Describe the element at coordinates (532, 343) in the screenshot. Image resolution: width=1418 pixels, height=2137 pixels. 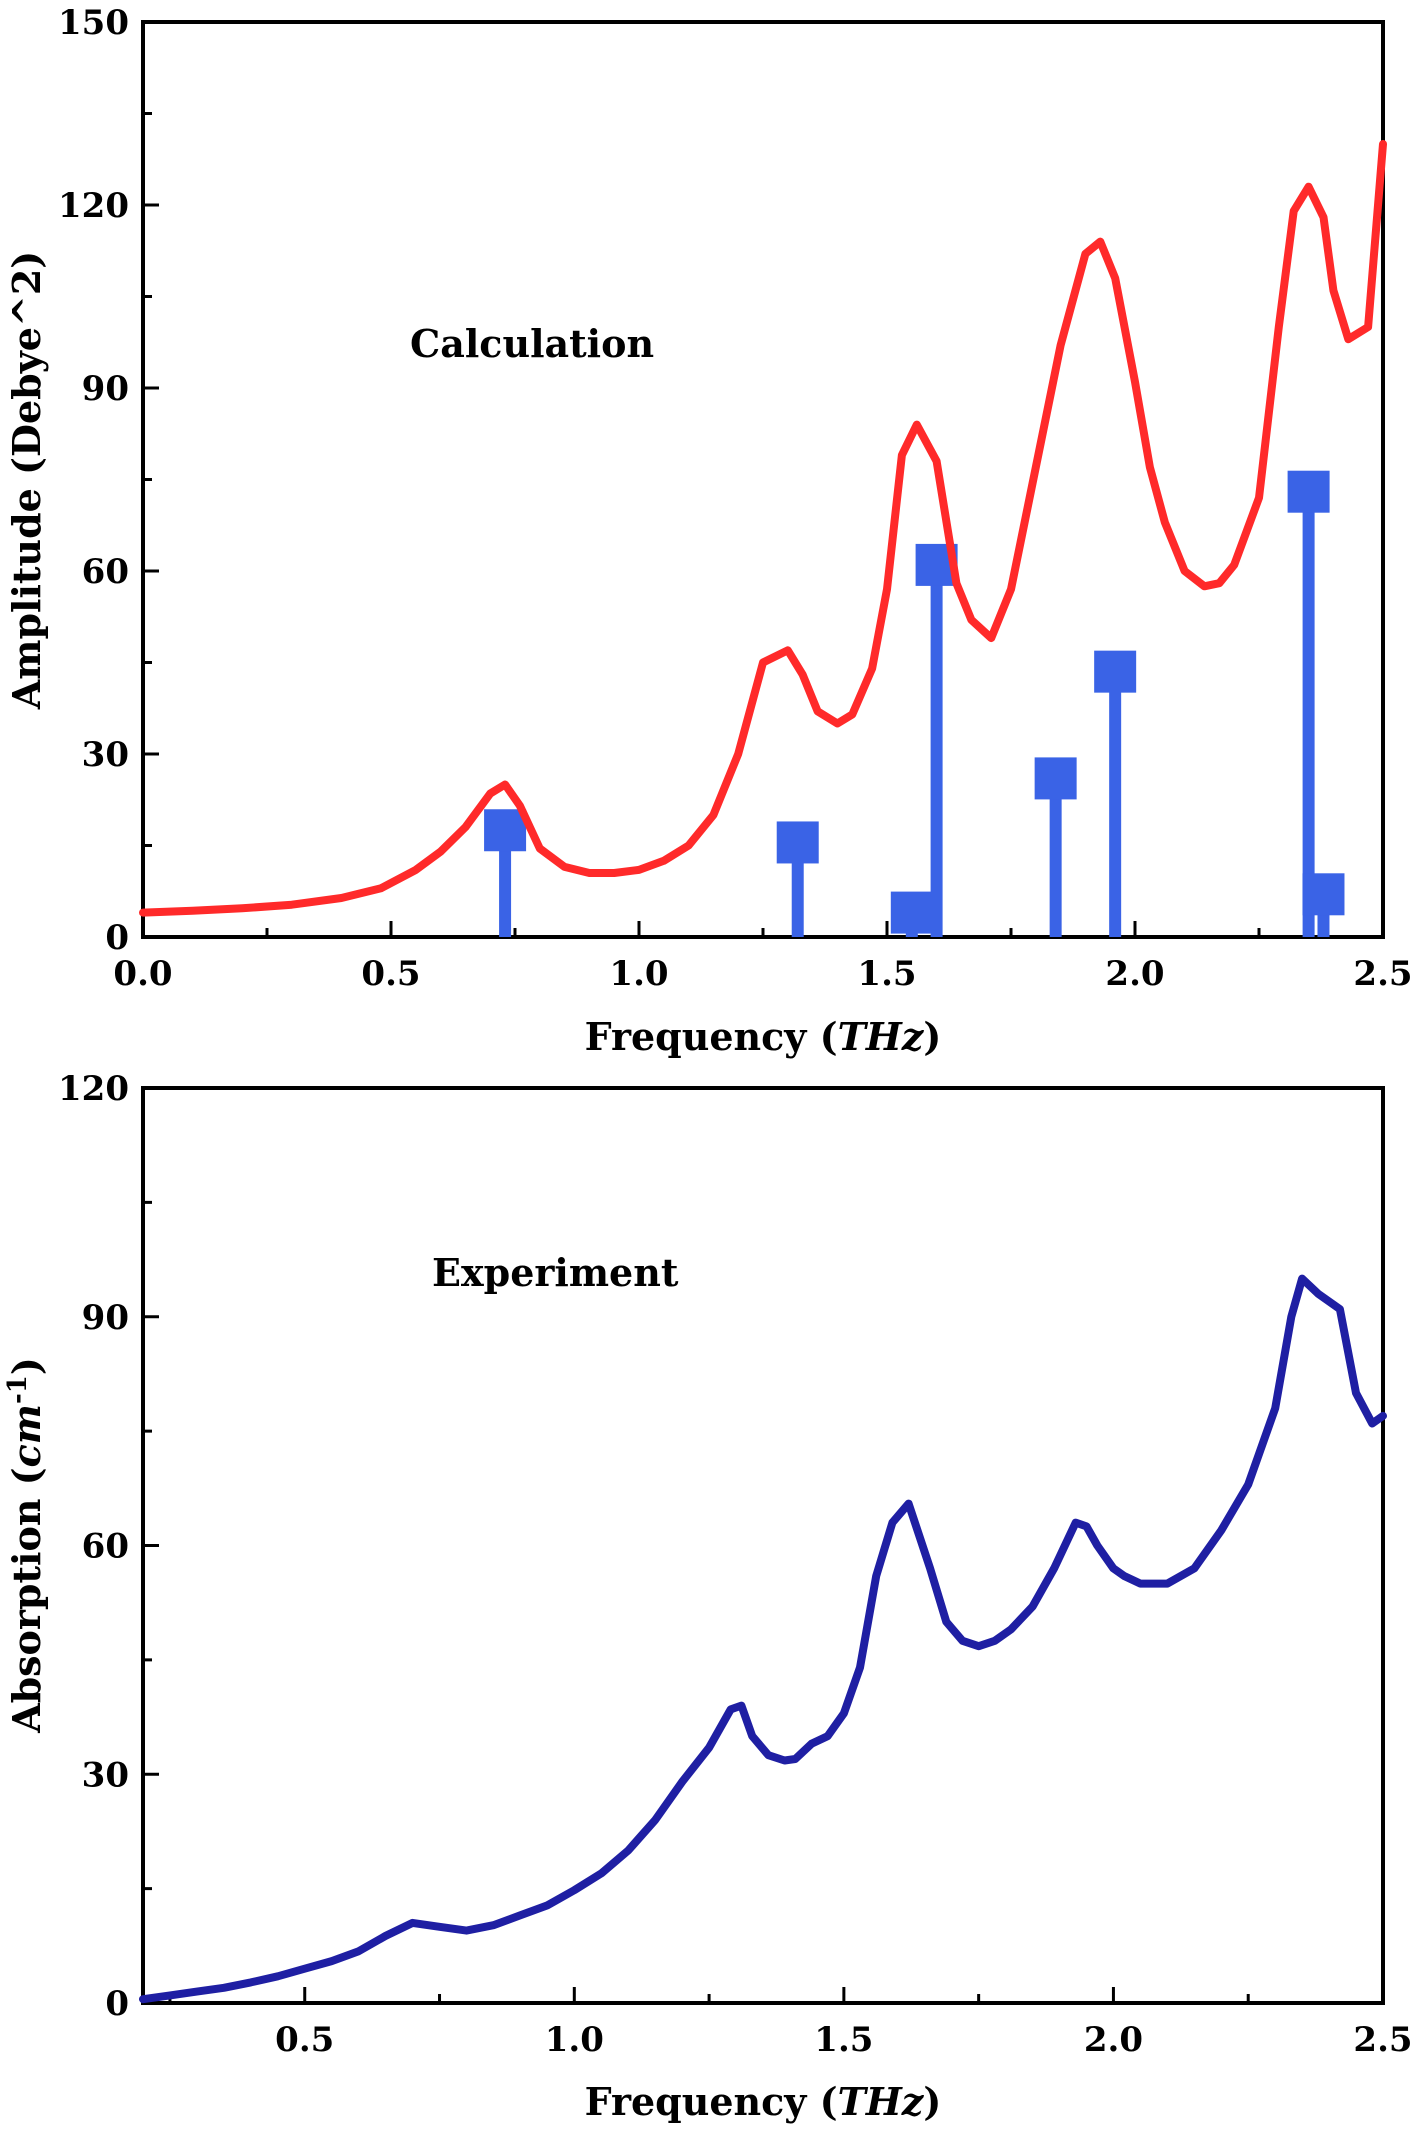
I see `calculation-annotation: Calculation` at that location.